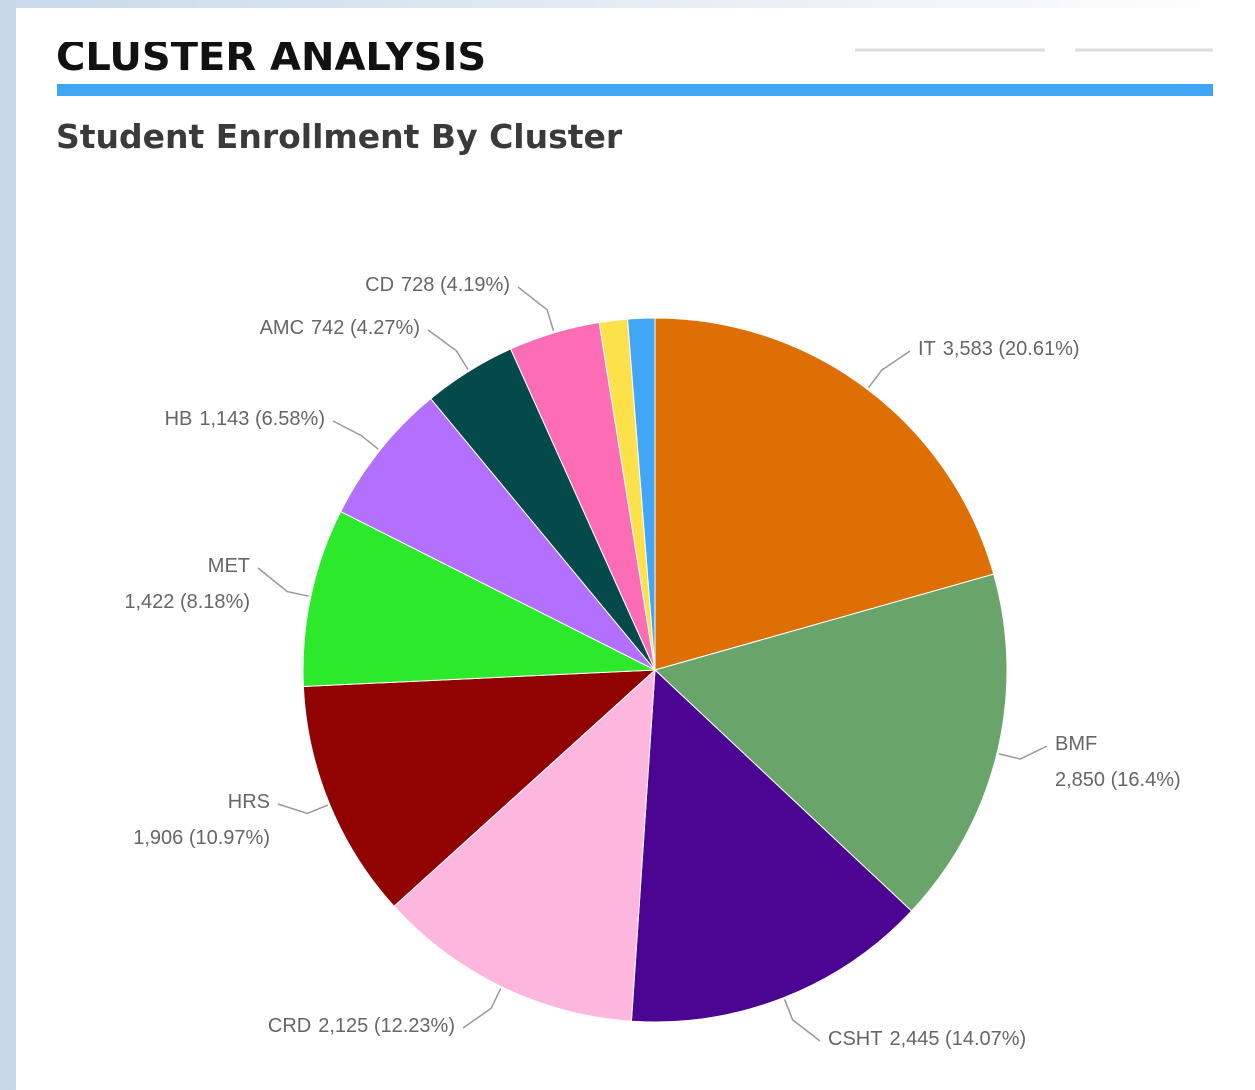 This screenshot has height=1090, width=1255. Describe the element at coordinates (927, 349) in the screenshot. I see `label-category: IT` at that location.